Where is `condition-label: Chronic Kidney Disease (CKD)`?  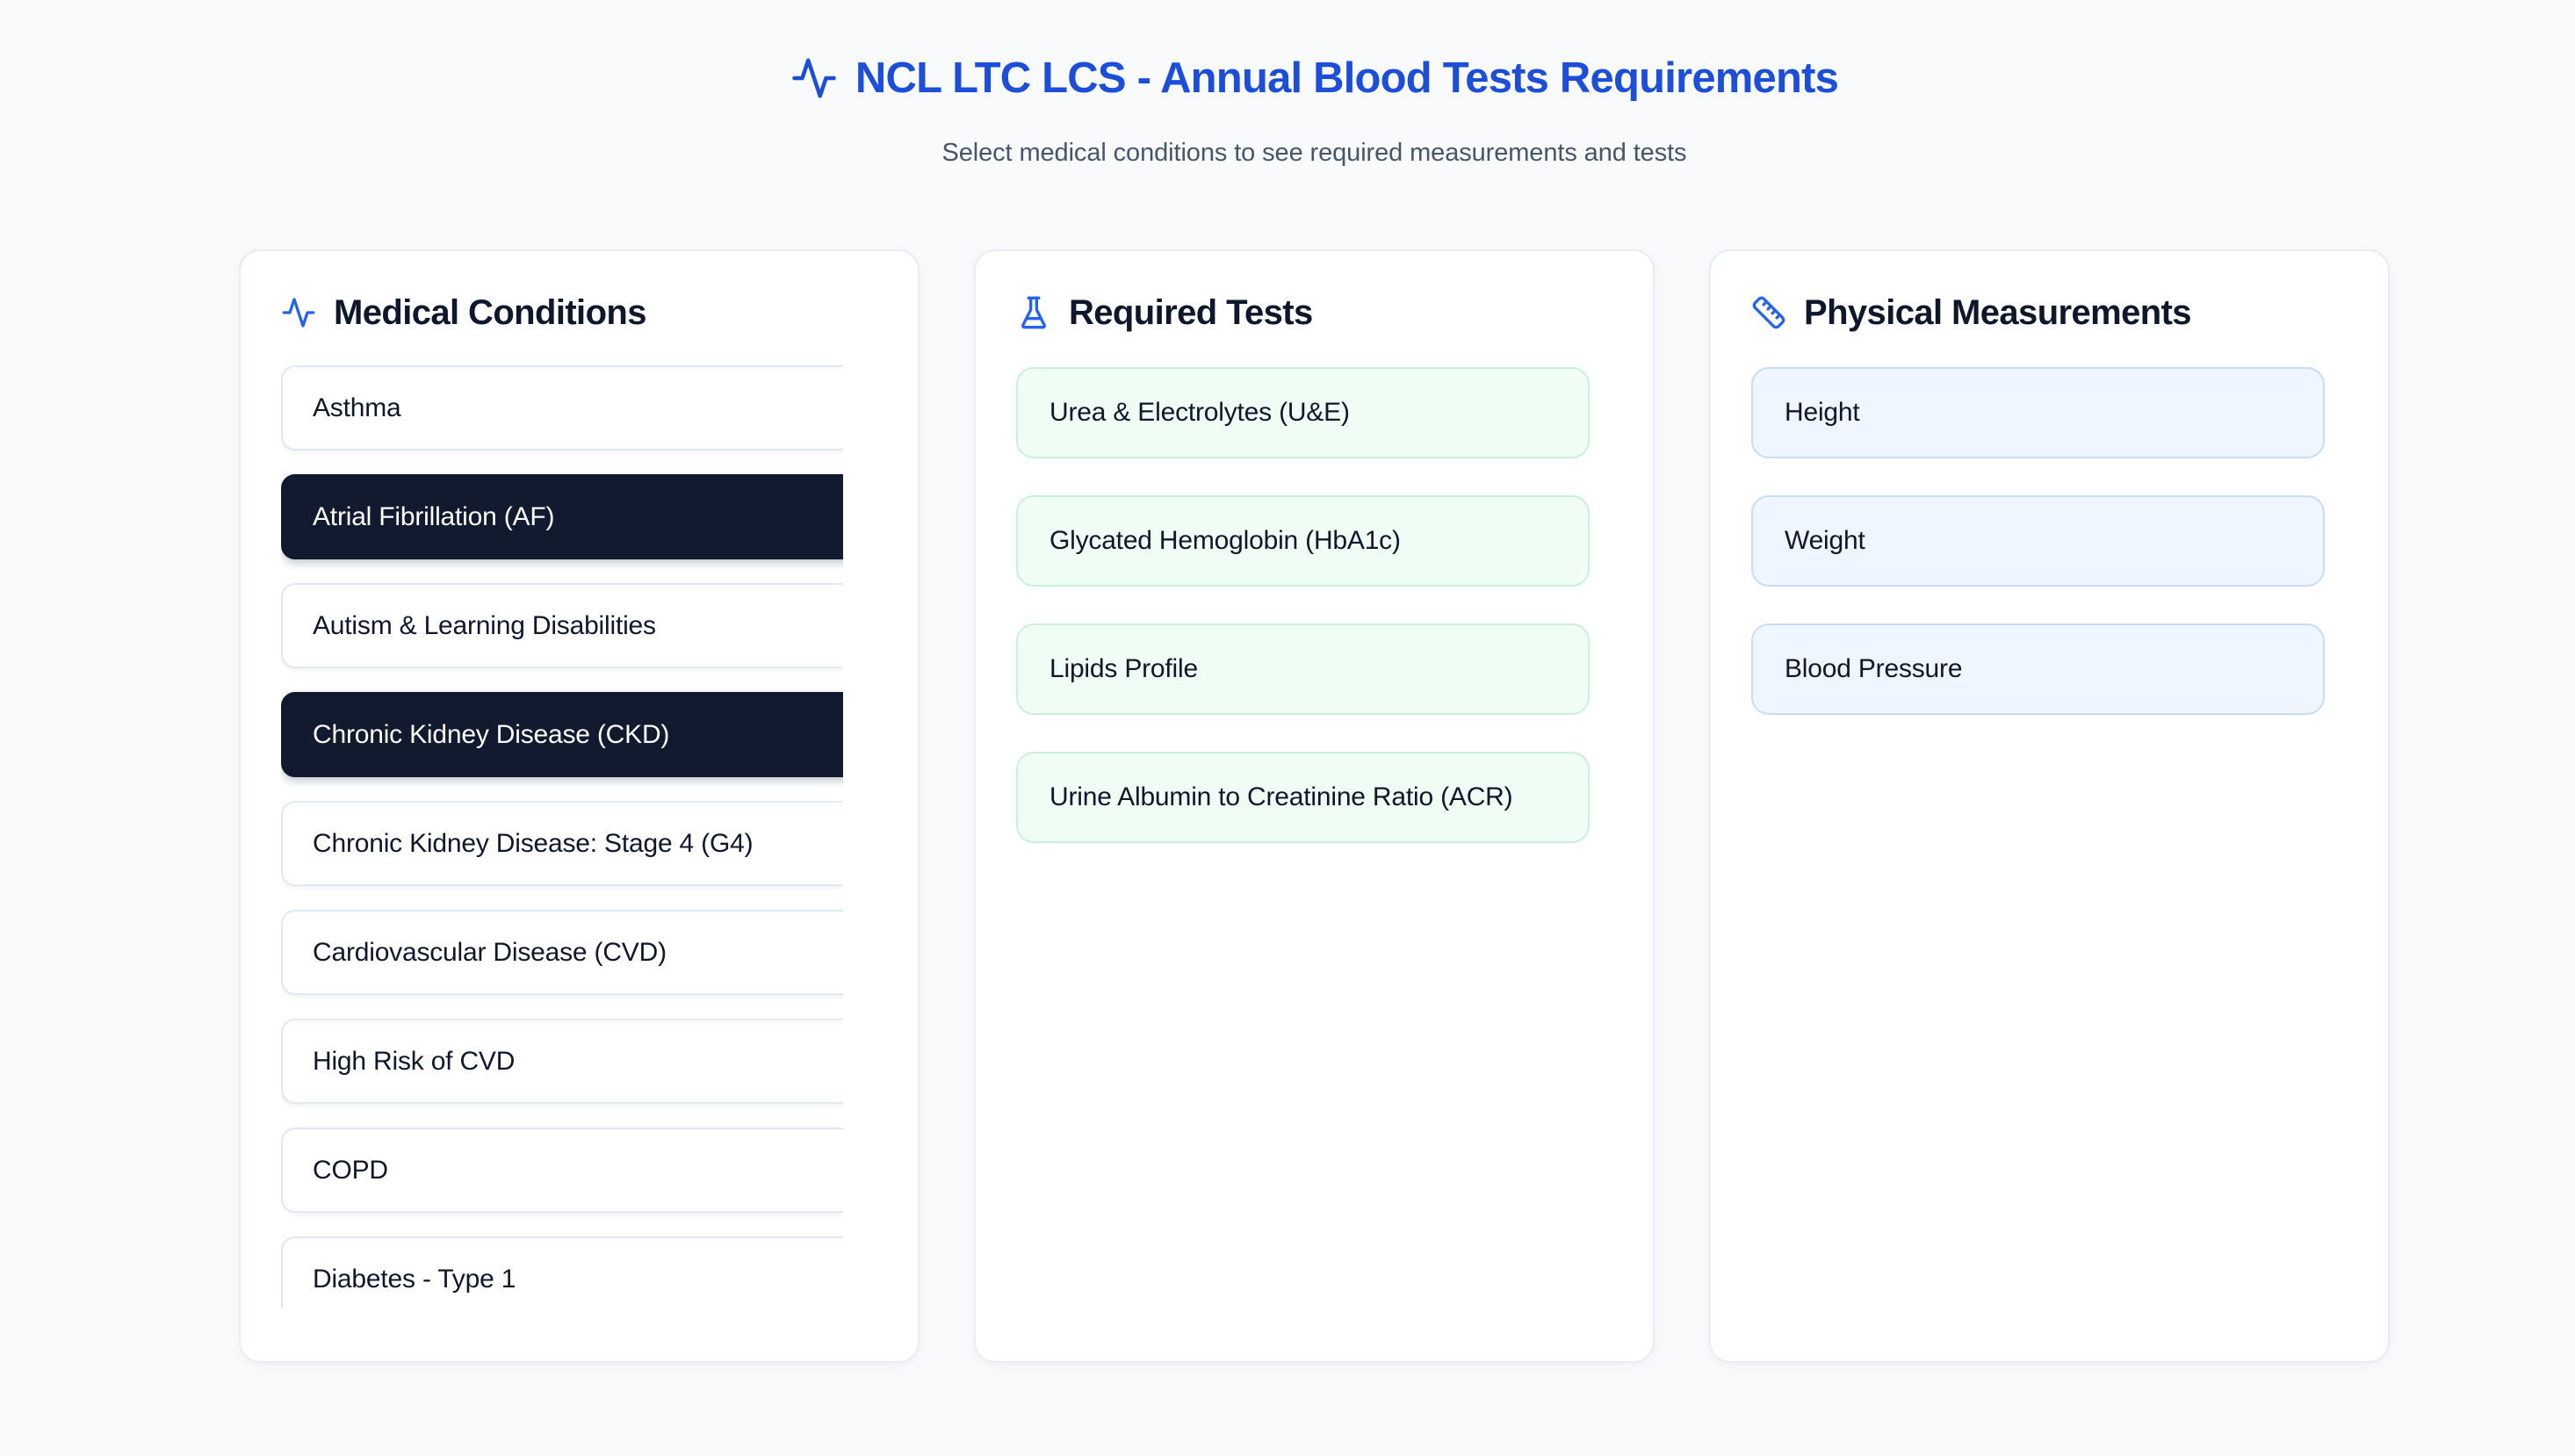 condition-label: Chronic Kidney Disease (CKD) is located at coordinates (492, 734).